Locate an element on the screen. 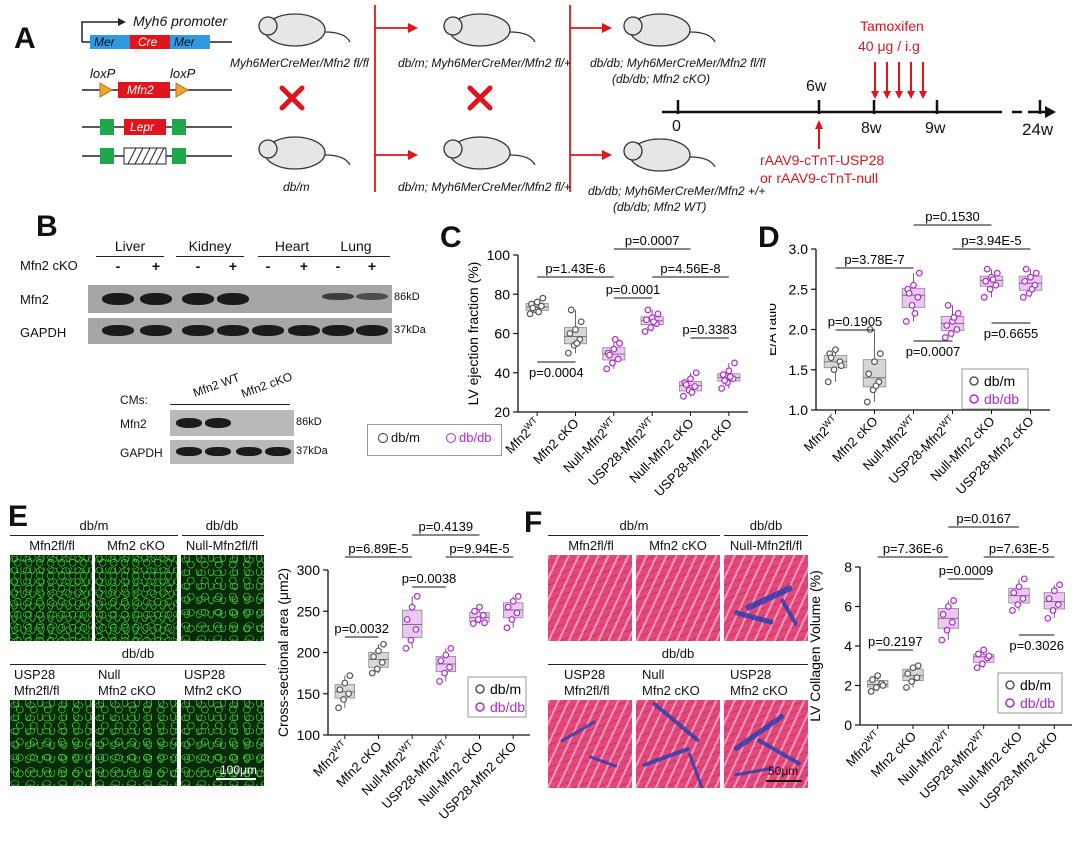 This screenshot has height=846, width=1080. pvalue-label: p=0.4139 is located at coordinates (446, 526).